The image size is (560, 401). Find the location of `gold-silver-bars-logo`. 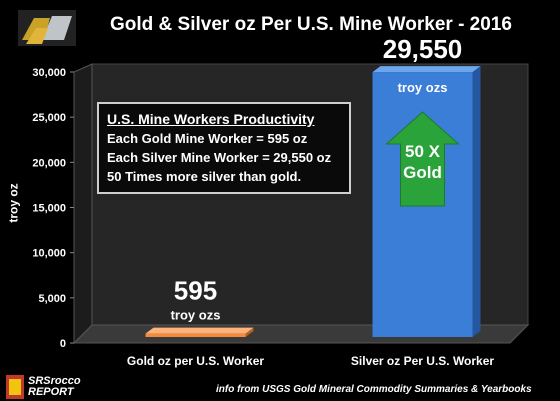

gold-silver-bars-logo is located at coordinates (47, 28).